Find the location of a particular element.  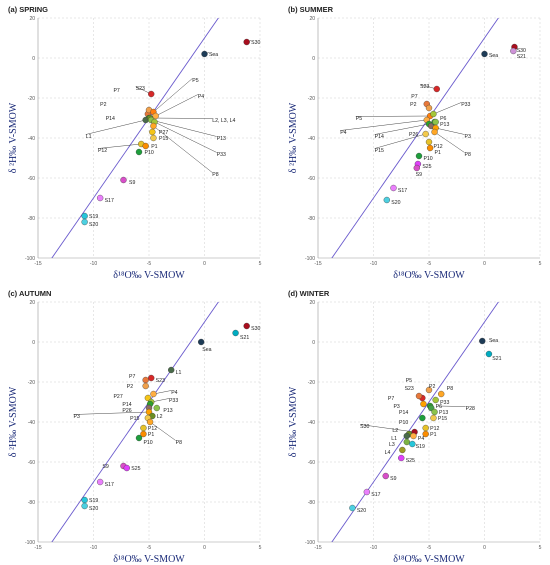

point-label: P6 is located at coordinates (439, 407).